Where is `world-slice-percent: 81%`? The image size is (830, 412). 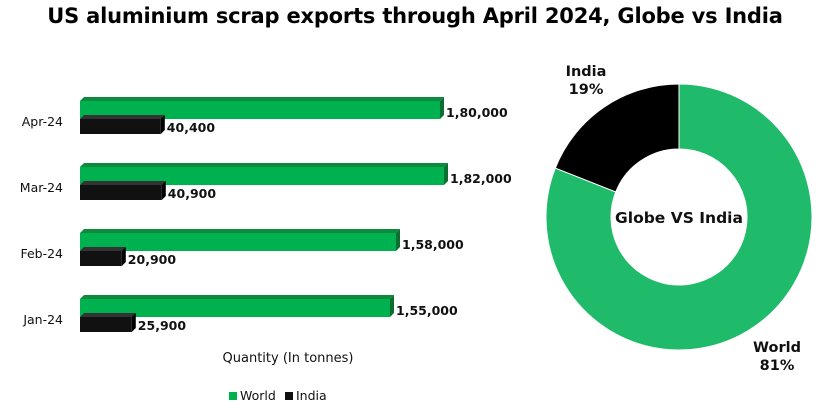 world-slice-percent: 81% is located at coordinates (777, 366).